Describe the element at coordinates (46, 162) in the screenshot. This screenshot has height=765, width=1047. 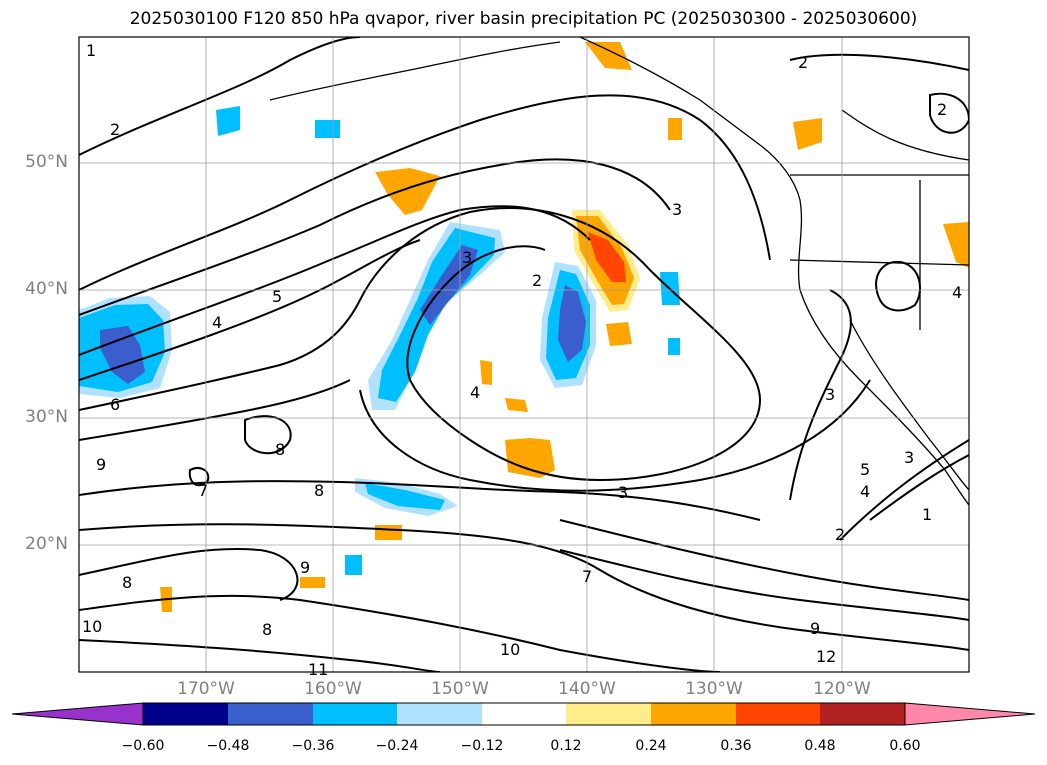
I see `lat-label-50: 50°N` at that location.